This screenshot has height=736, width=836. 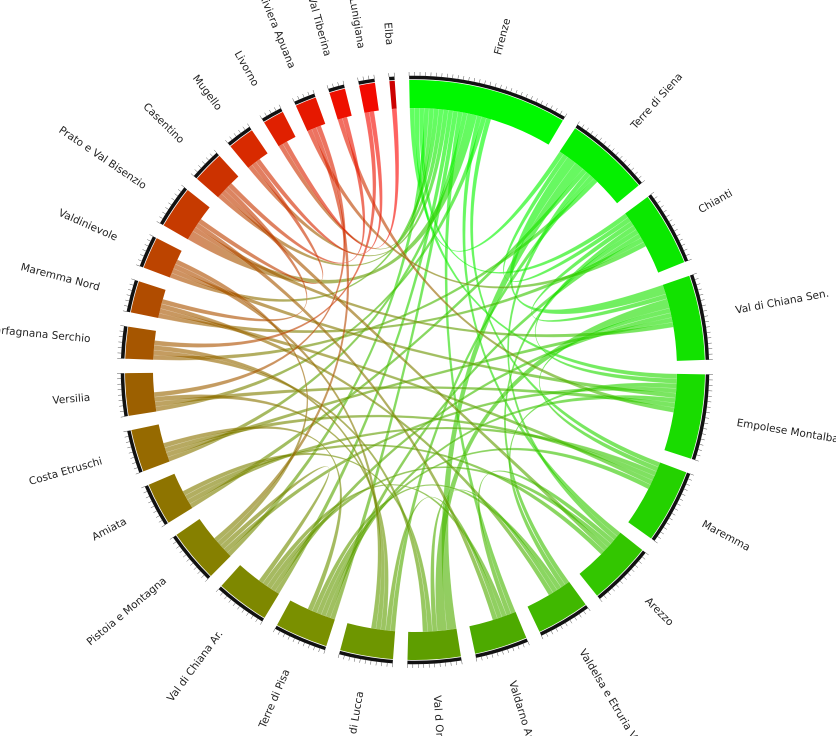 I want to click on tick-mark-valdinievole, so click(x=146, y=245).